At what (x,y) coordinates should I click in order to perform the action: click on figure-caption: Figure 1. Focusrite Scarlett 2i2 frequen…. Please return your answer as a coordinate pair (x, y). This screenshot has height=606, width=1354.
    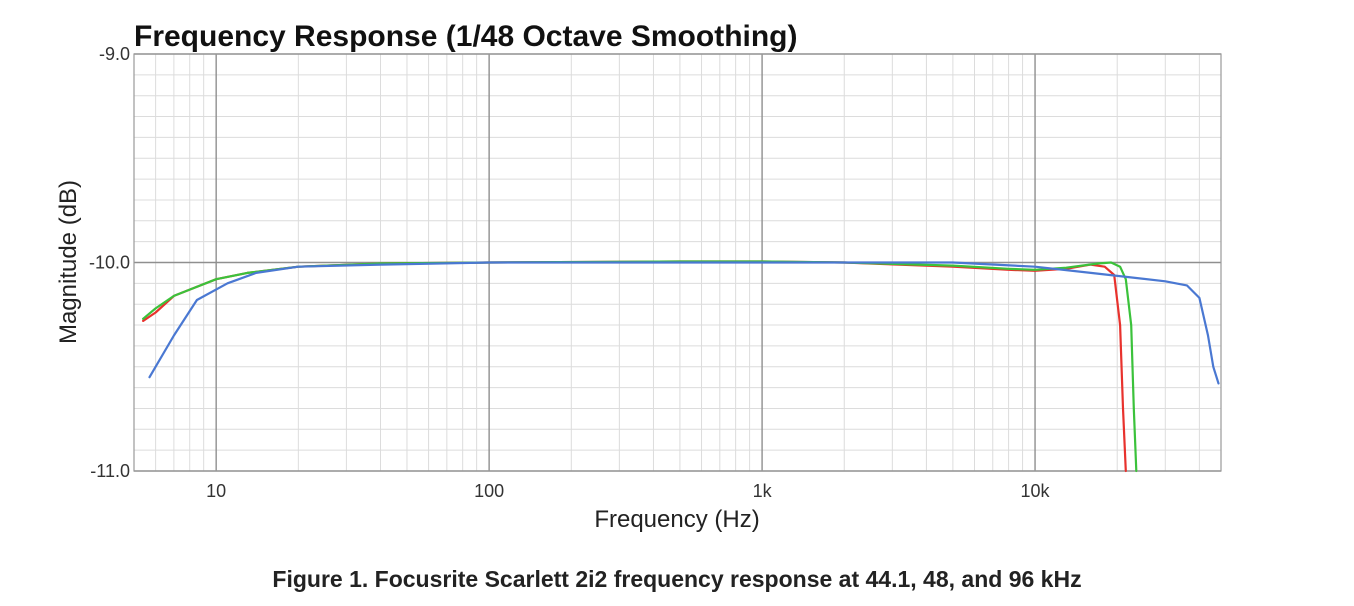
    Looking at the image, I should click on (677, 579).